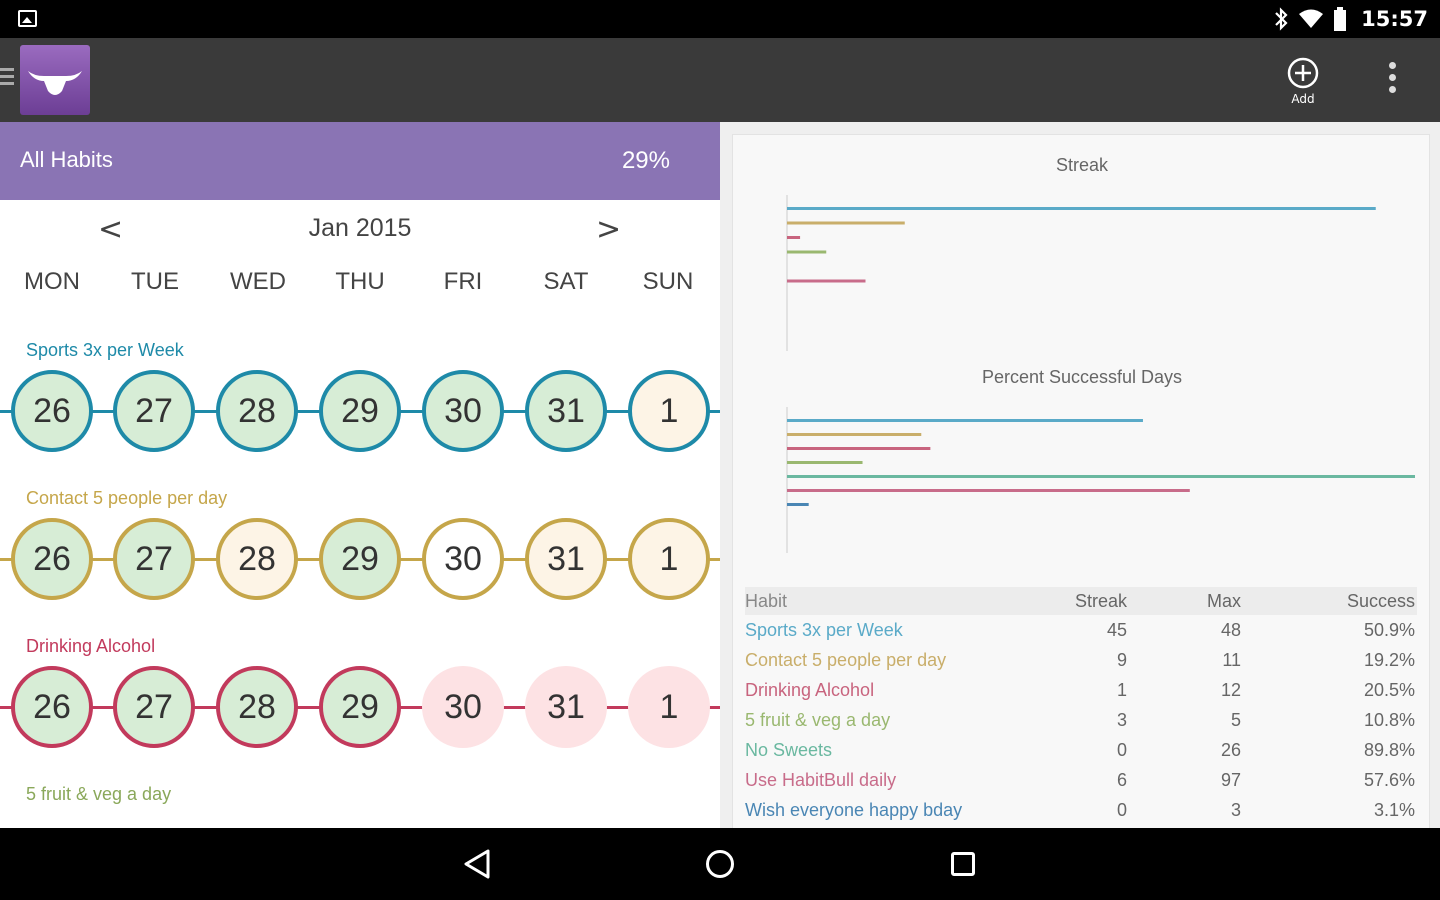 The image size is (1440, 900). Describe the element at coordinates (1235, 719) in the screenshot. I see `stats-cell-max: 5` at that location.